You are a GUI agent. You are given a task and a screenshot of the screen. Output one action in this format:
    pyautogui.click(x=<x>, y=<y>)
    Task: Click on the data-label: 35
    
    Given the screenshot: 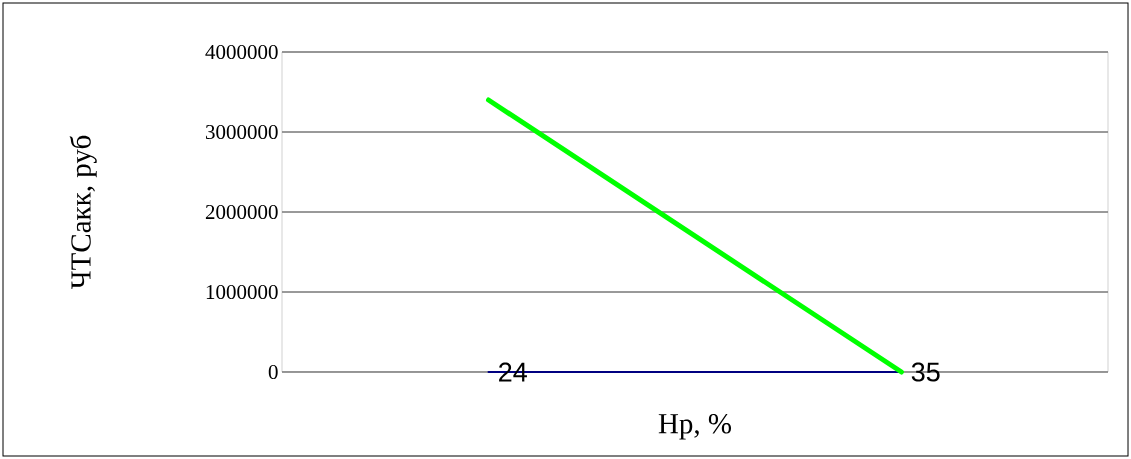 What is the action you would take?
    pyautogui.click(x=925, y=372)
    